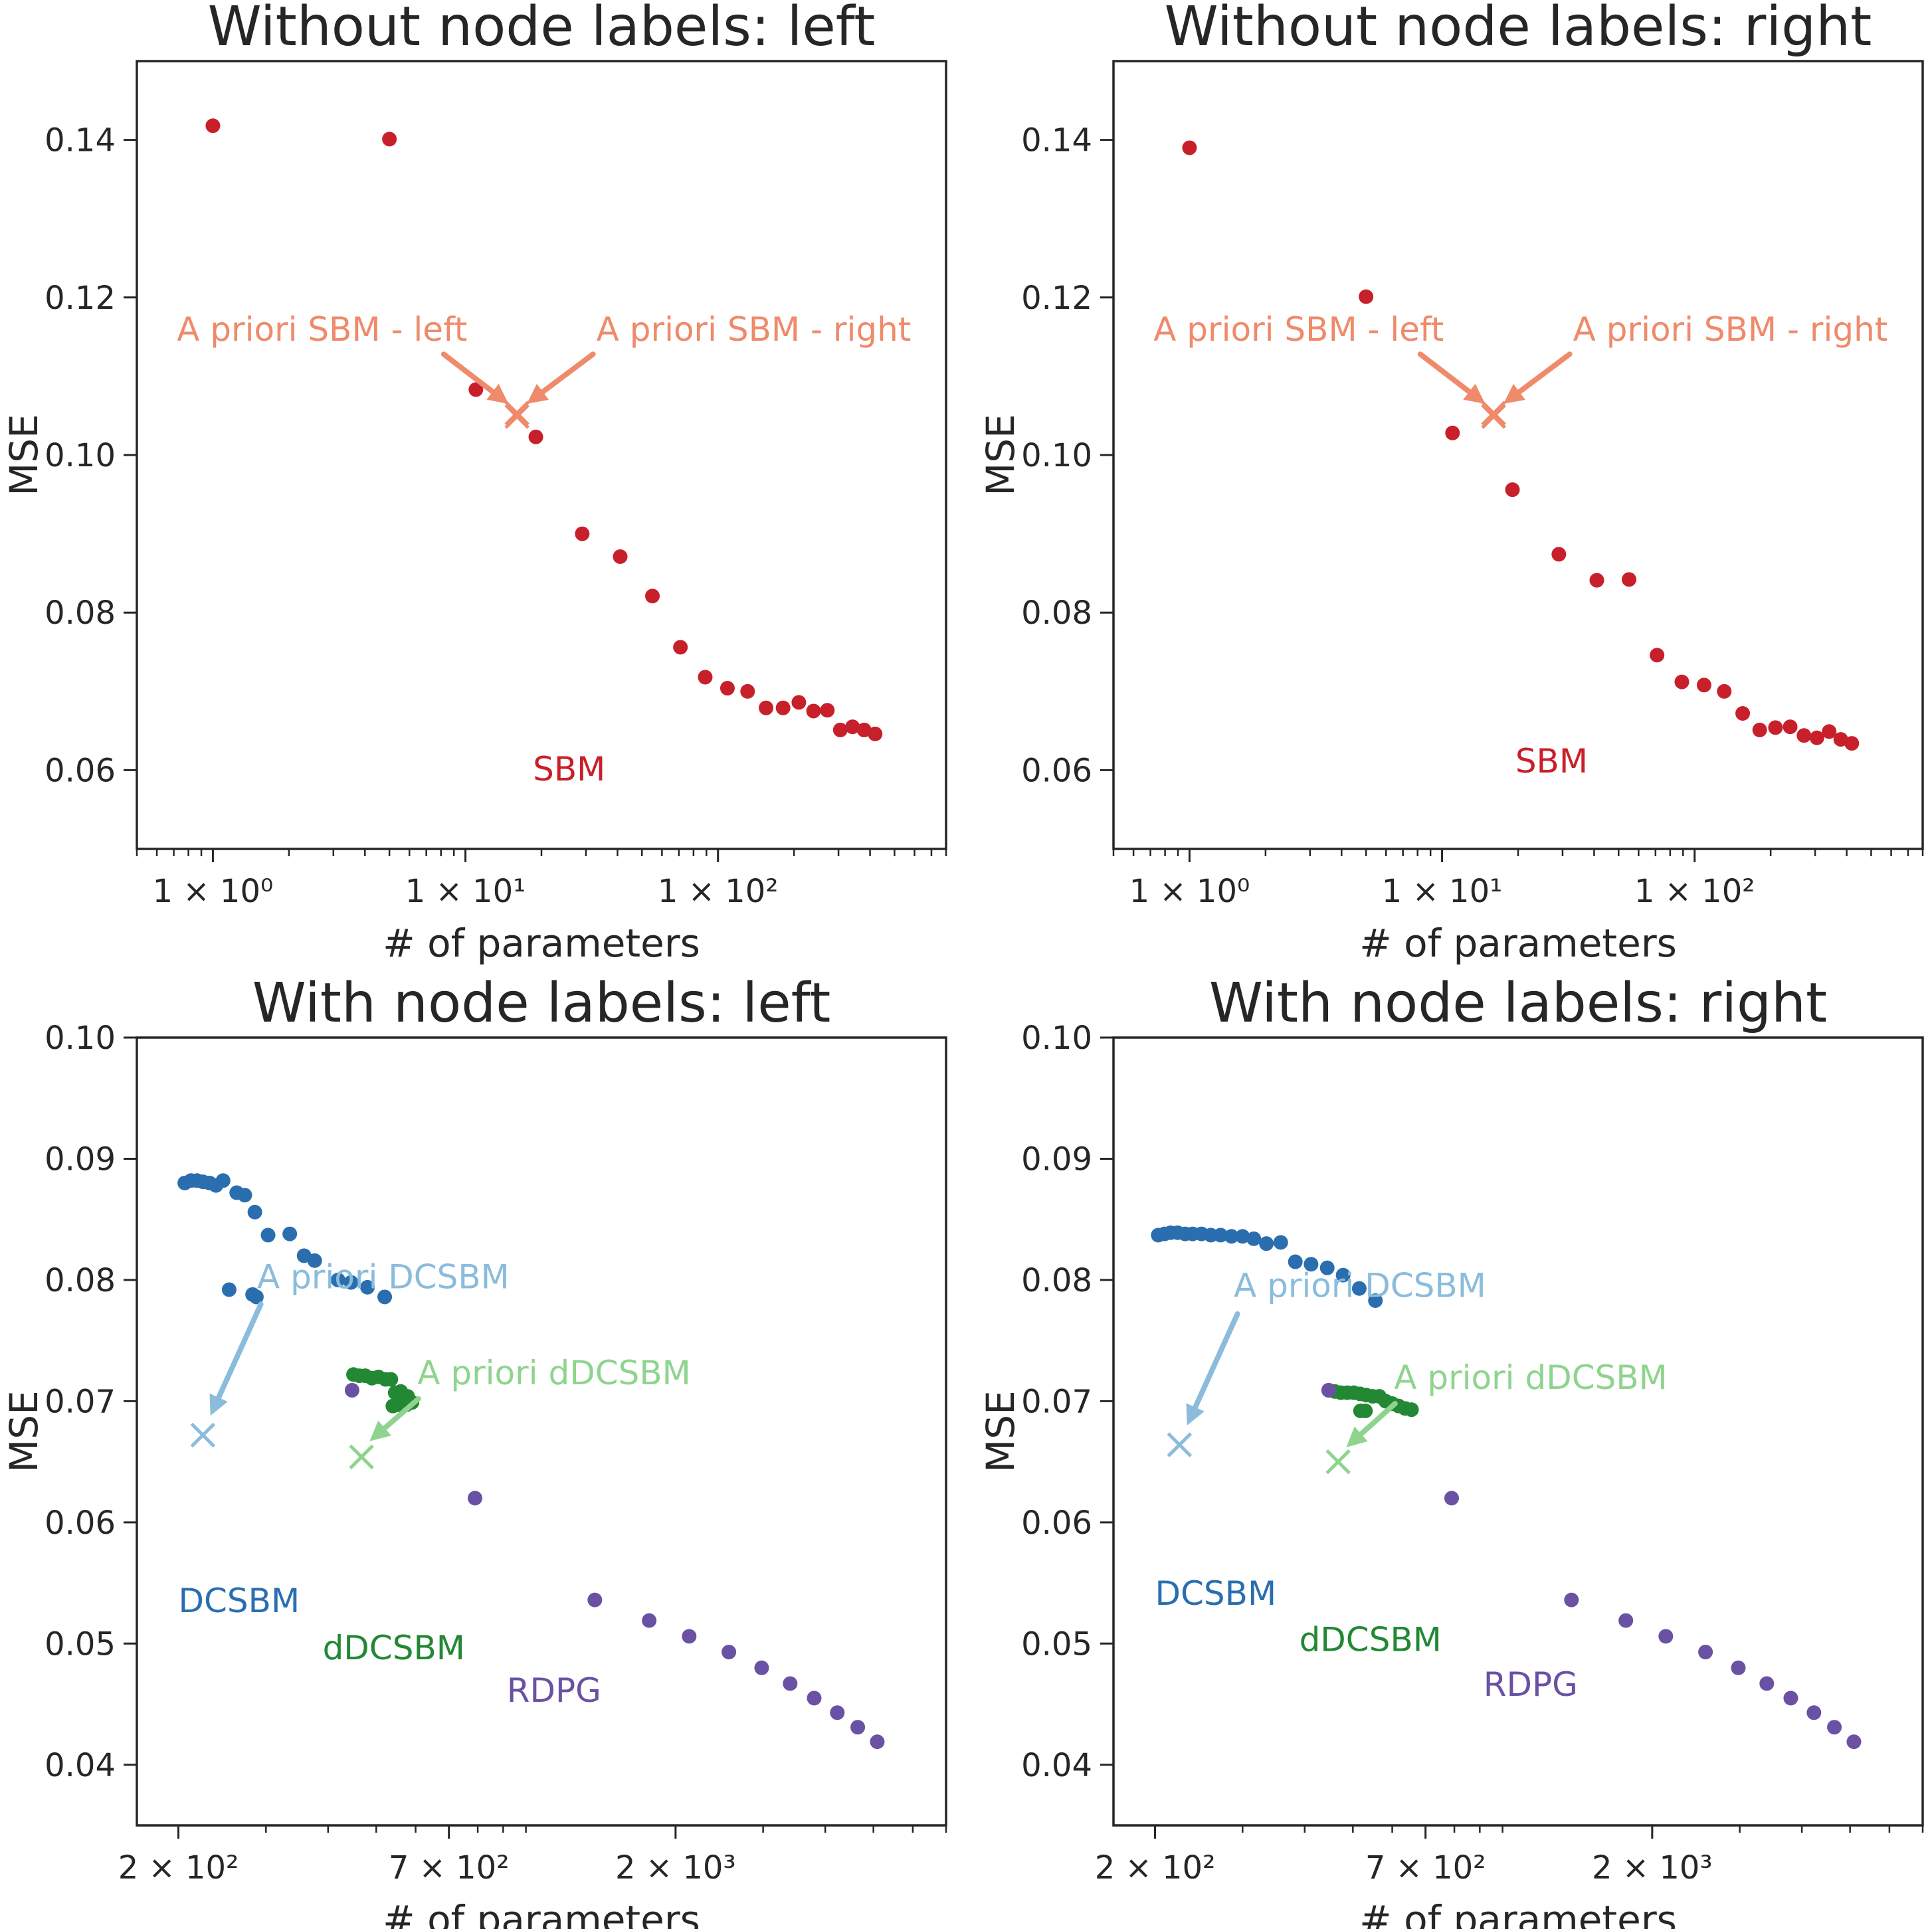 The height and width of the screenshot is (1929, 1932). I want to click on chart-title: With node labels: right, so click(1518, 1004).